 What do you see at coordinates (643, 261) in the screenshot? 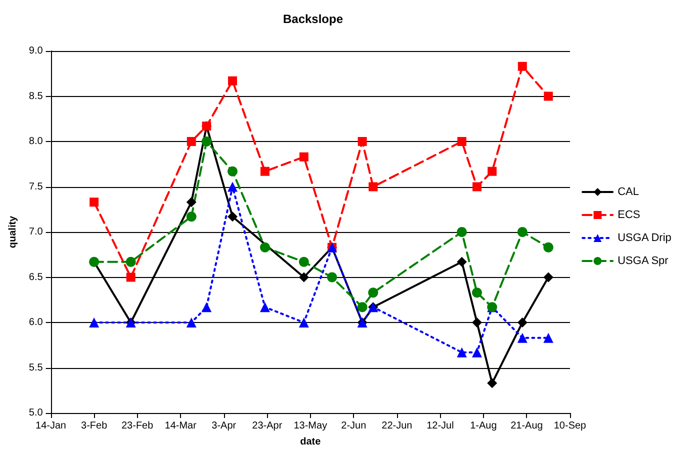
I see `legend-label: USGA Spr` at bounding box center [643, 261].